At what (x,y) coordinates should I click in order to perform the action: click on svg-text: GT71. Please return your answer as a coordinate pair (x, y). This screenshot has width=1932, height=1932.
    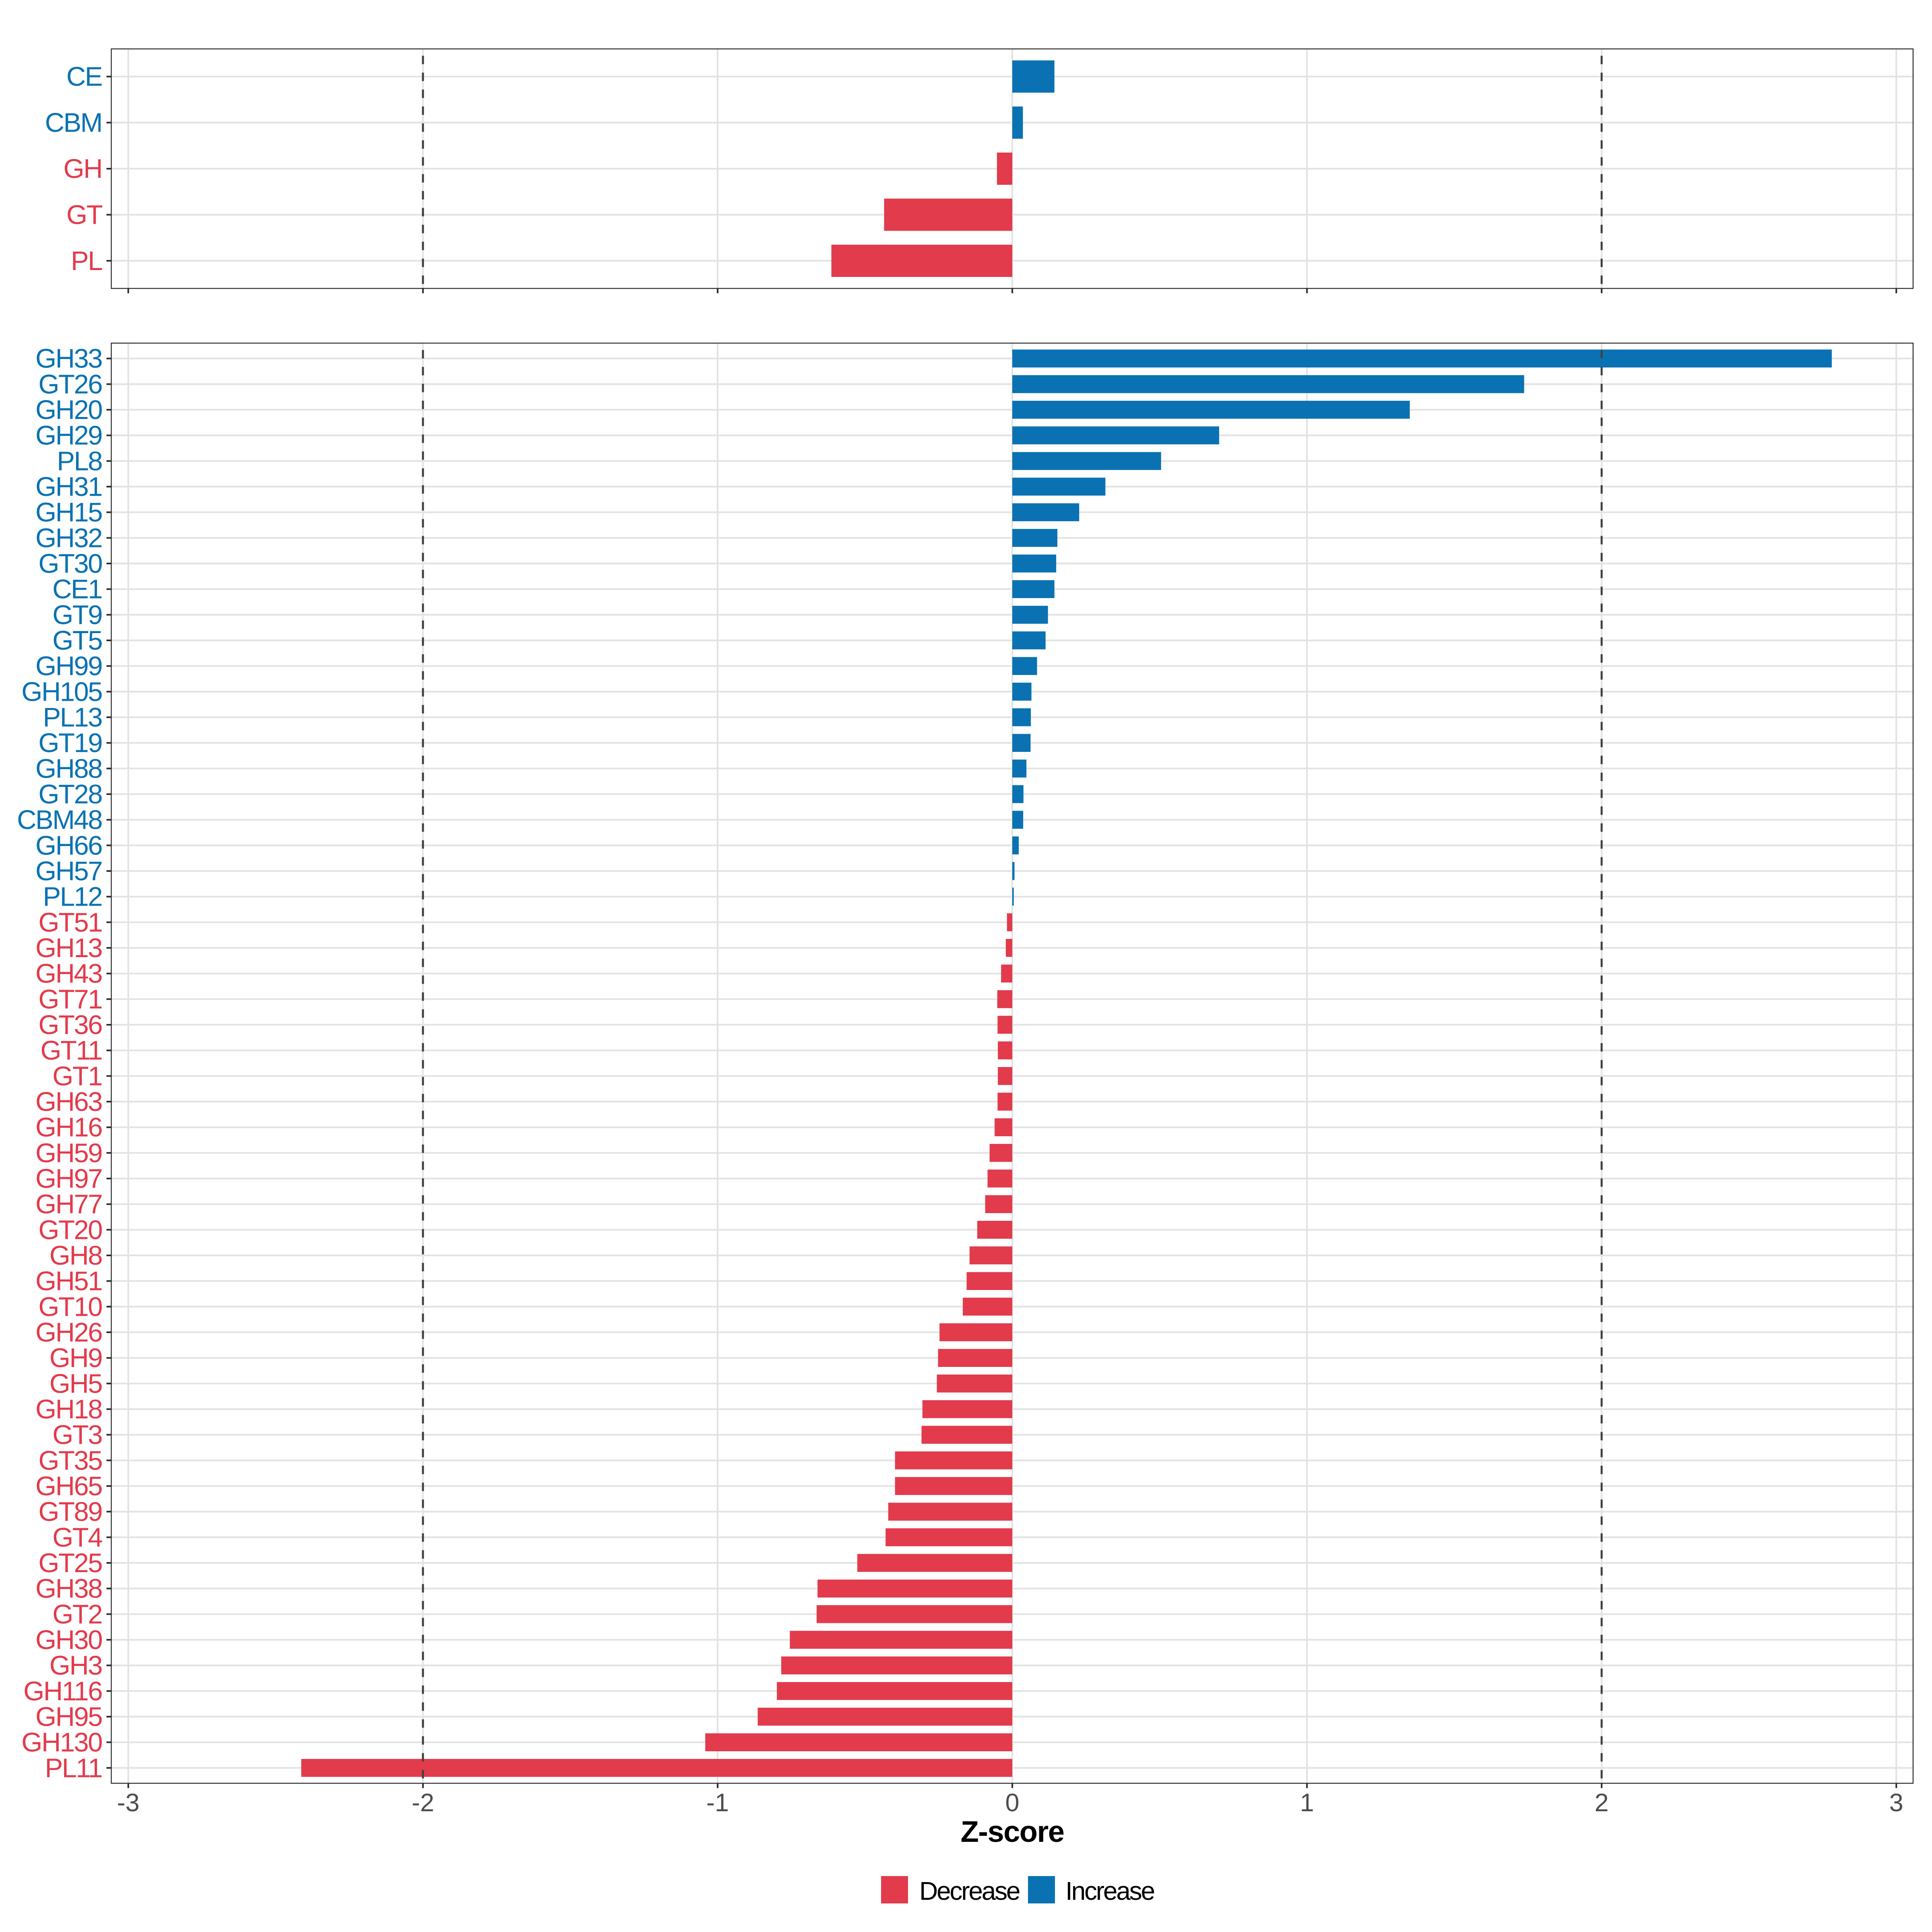
    Looking at the image, I should click on (70, 999).